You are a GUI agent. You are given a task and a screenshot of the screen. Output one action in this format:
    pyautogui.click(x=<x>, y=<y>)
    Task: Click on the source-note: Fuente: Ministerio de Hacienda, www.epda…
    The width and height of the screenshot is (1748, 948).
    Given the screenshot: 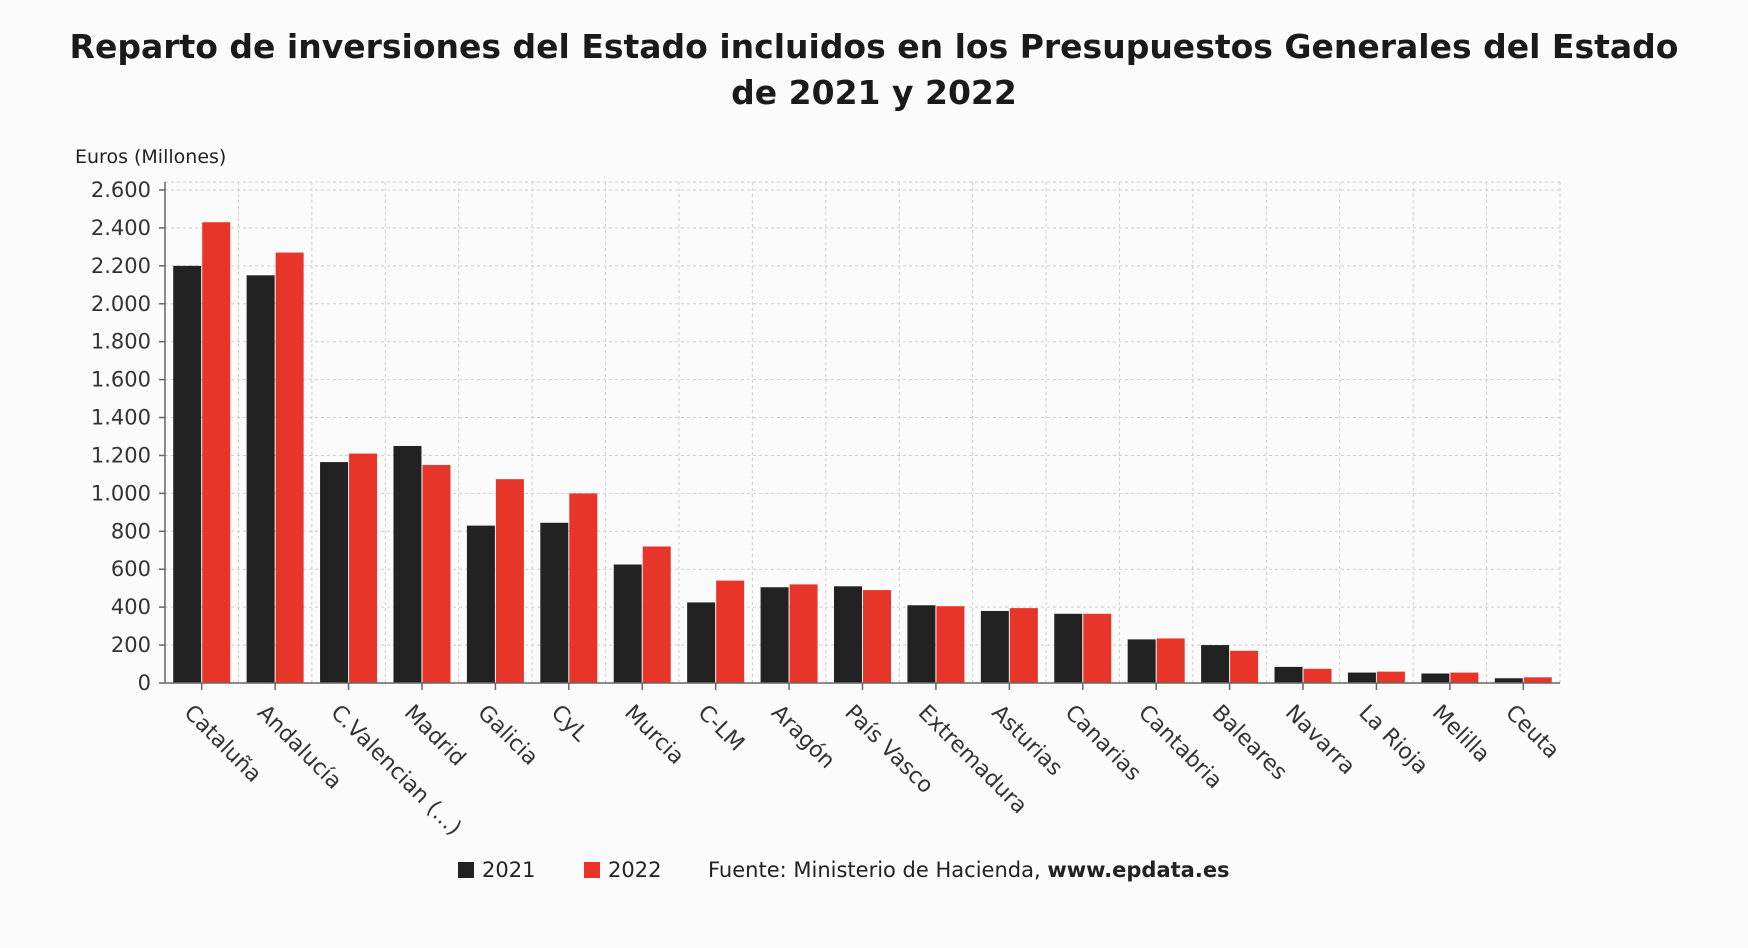 What is the action you would take?
    pyautogui.click(x=969, y=870)
    